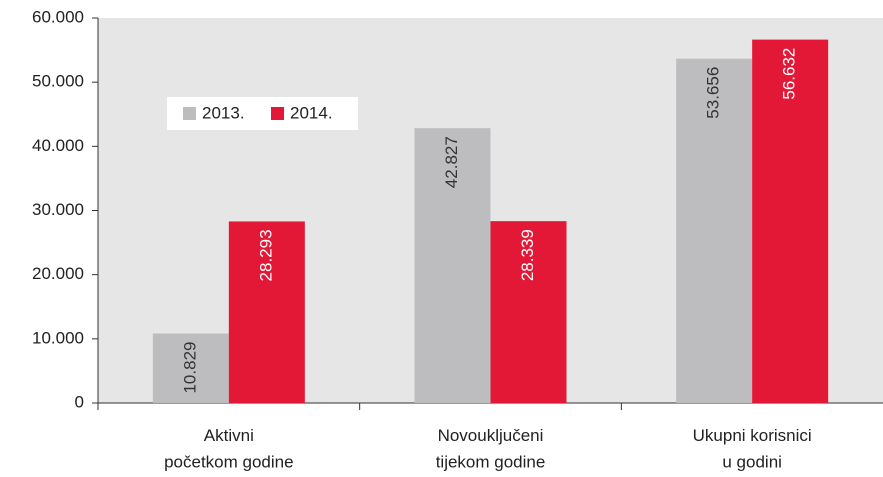  Describe the element at coordinates (265, 255) in the screenshot. I see `value-label: 28.293` at that location.